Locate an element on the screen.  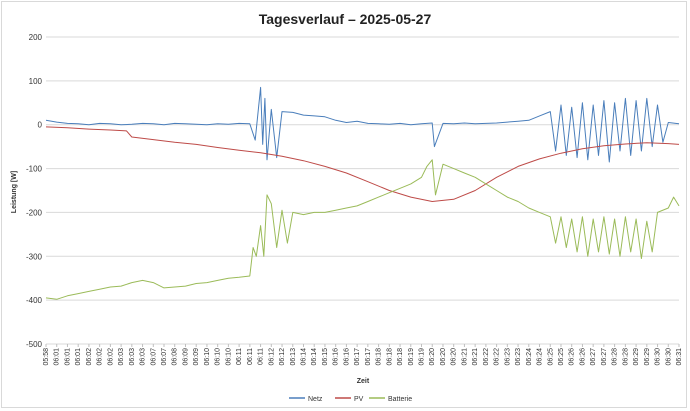
y-tick-label: -500 is located at coordinates (34, 344).